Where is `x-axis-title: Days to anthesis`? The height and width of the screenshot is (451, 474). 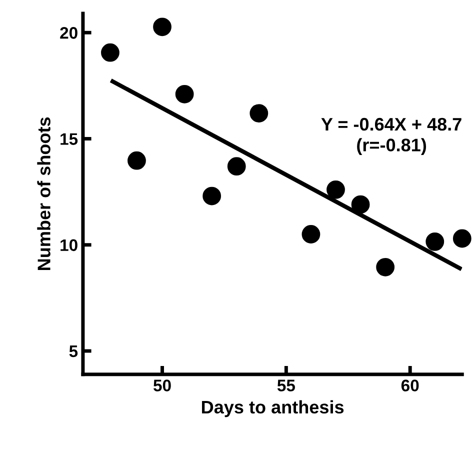
x-axis-title: Days to anthesis is located at coordinates (273, 409).